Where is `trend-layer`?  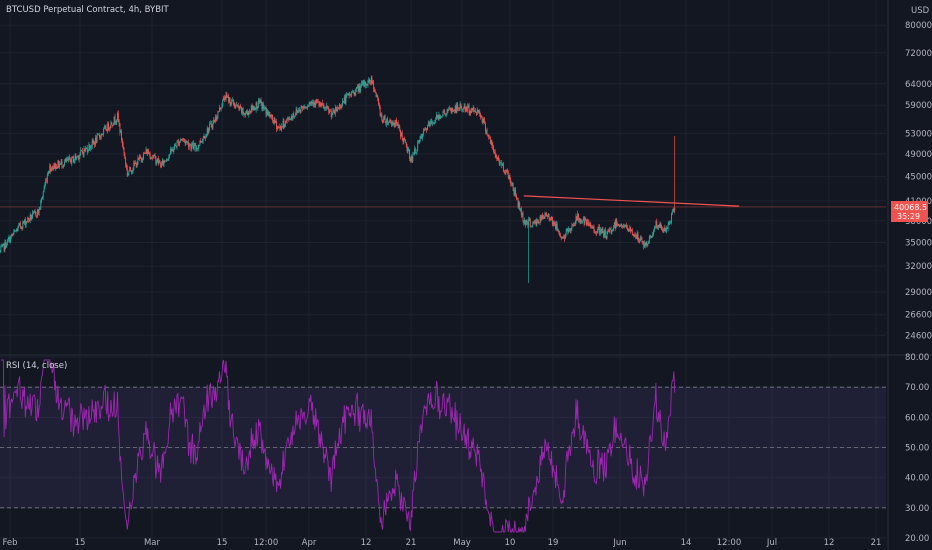 trend-layer is located at coordinates (443, 201).